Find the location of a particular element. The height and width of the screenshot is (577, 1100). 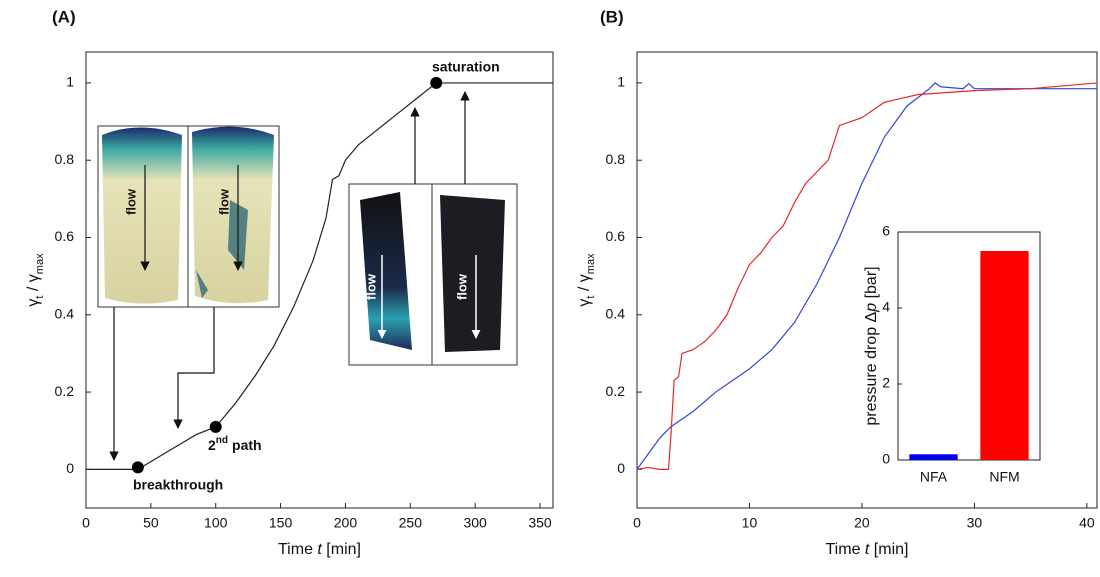

annotation: saturation is located at coordinates (466, 67).